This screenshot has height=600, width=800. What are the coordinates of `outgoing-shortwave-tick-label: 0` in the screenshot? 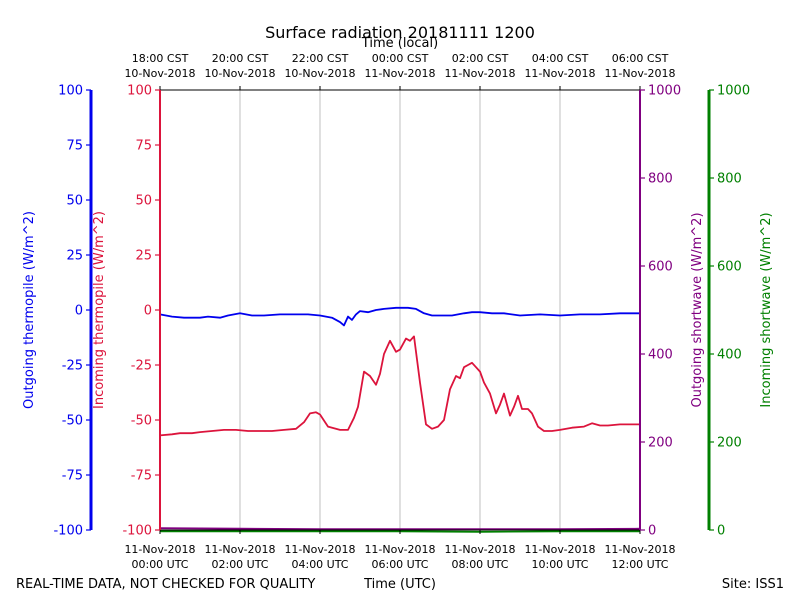 It's located at (652, 531).